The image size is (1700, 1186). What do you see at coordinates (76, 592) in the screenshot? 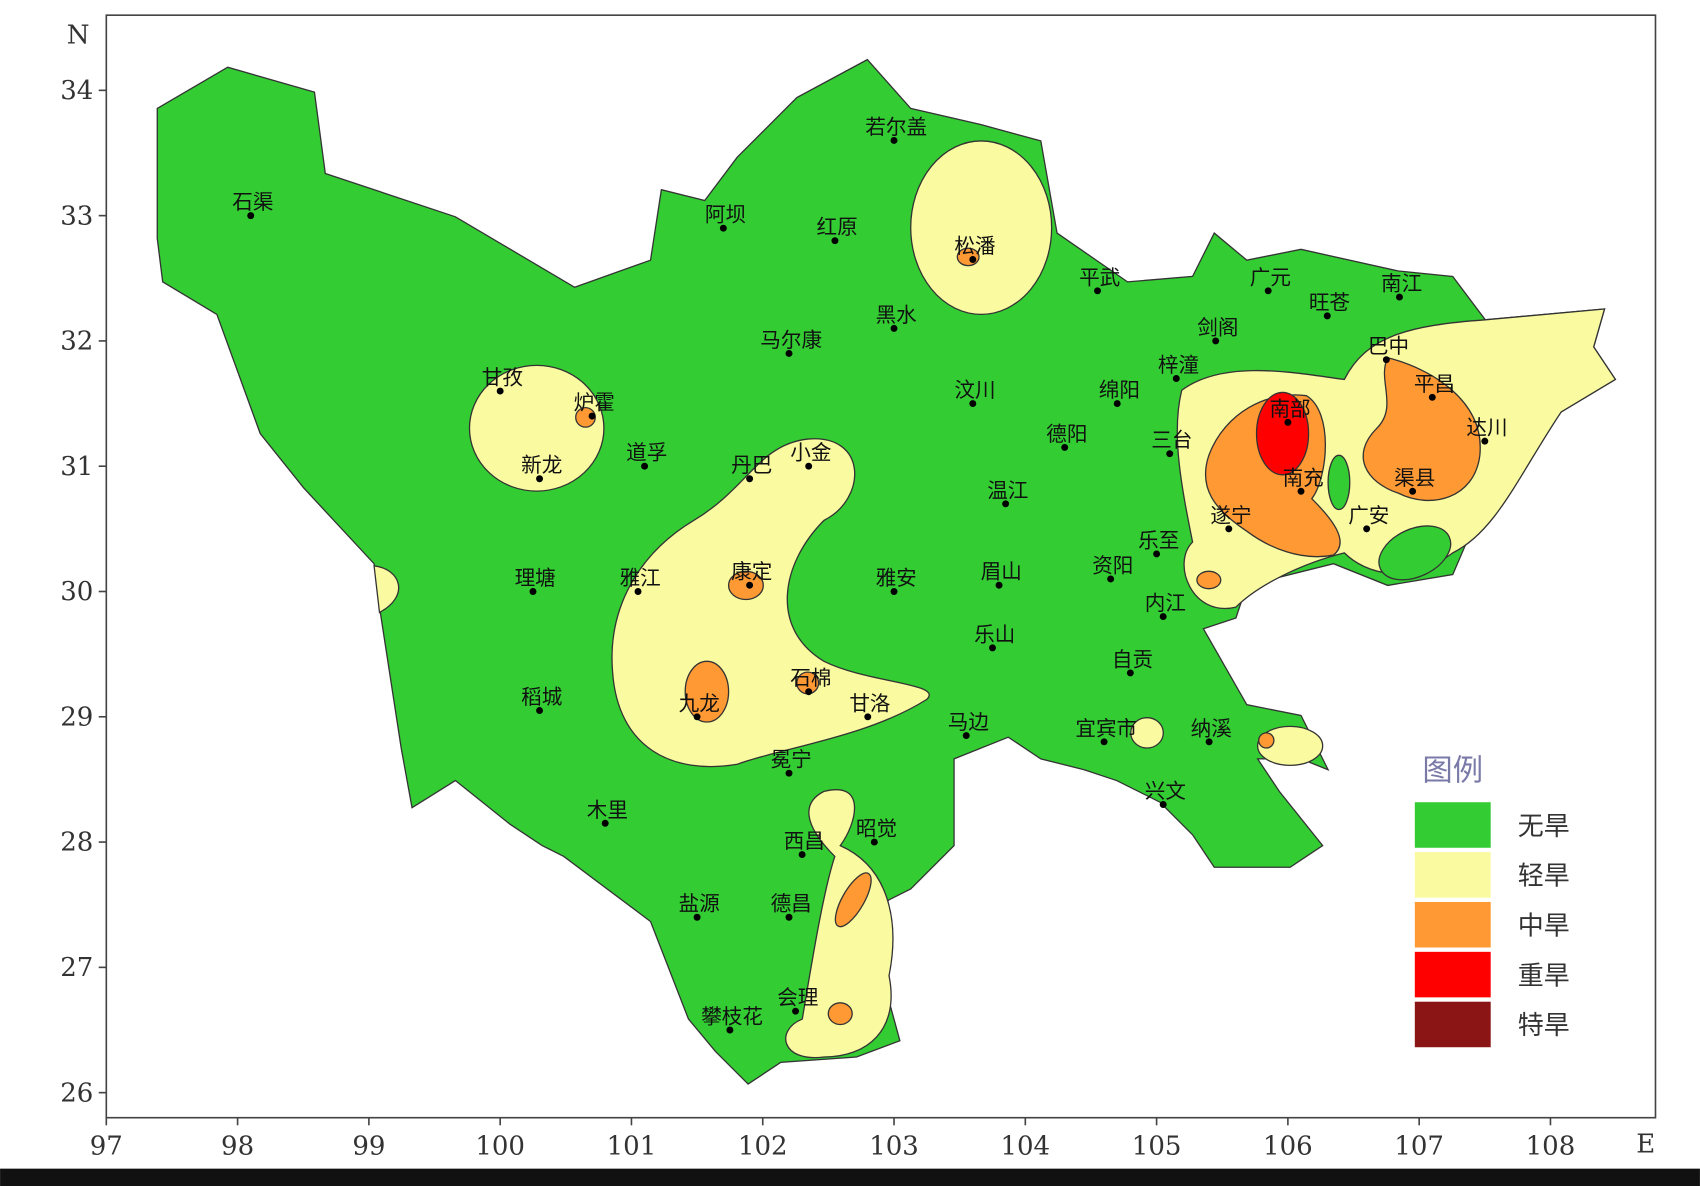
I see `y-tick-label: 30` at bounding box center [76, 592].